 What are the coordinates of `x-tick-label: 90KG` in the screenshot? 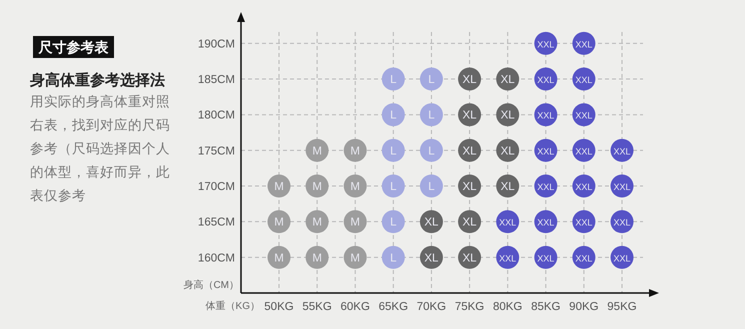 It's located at (584, 307).